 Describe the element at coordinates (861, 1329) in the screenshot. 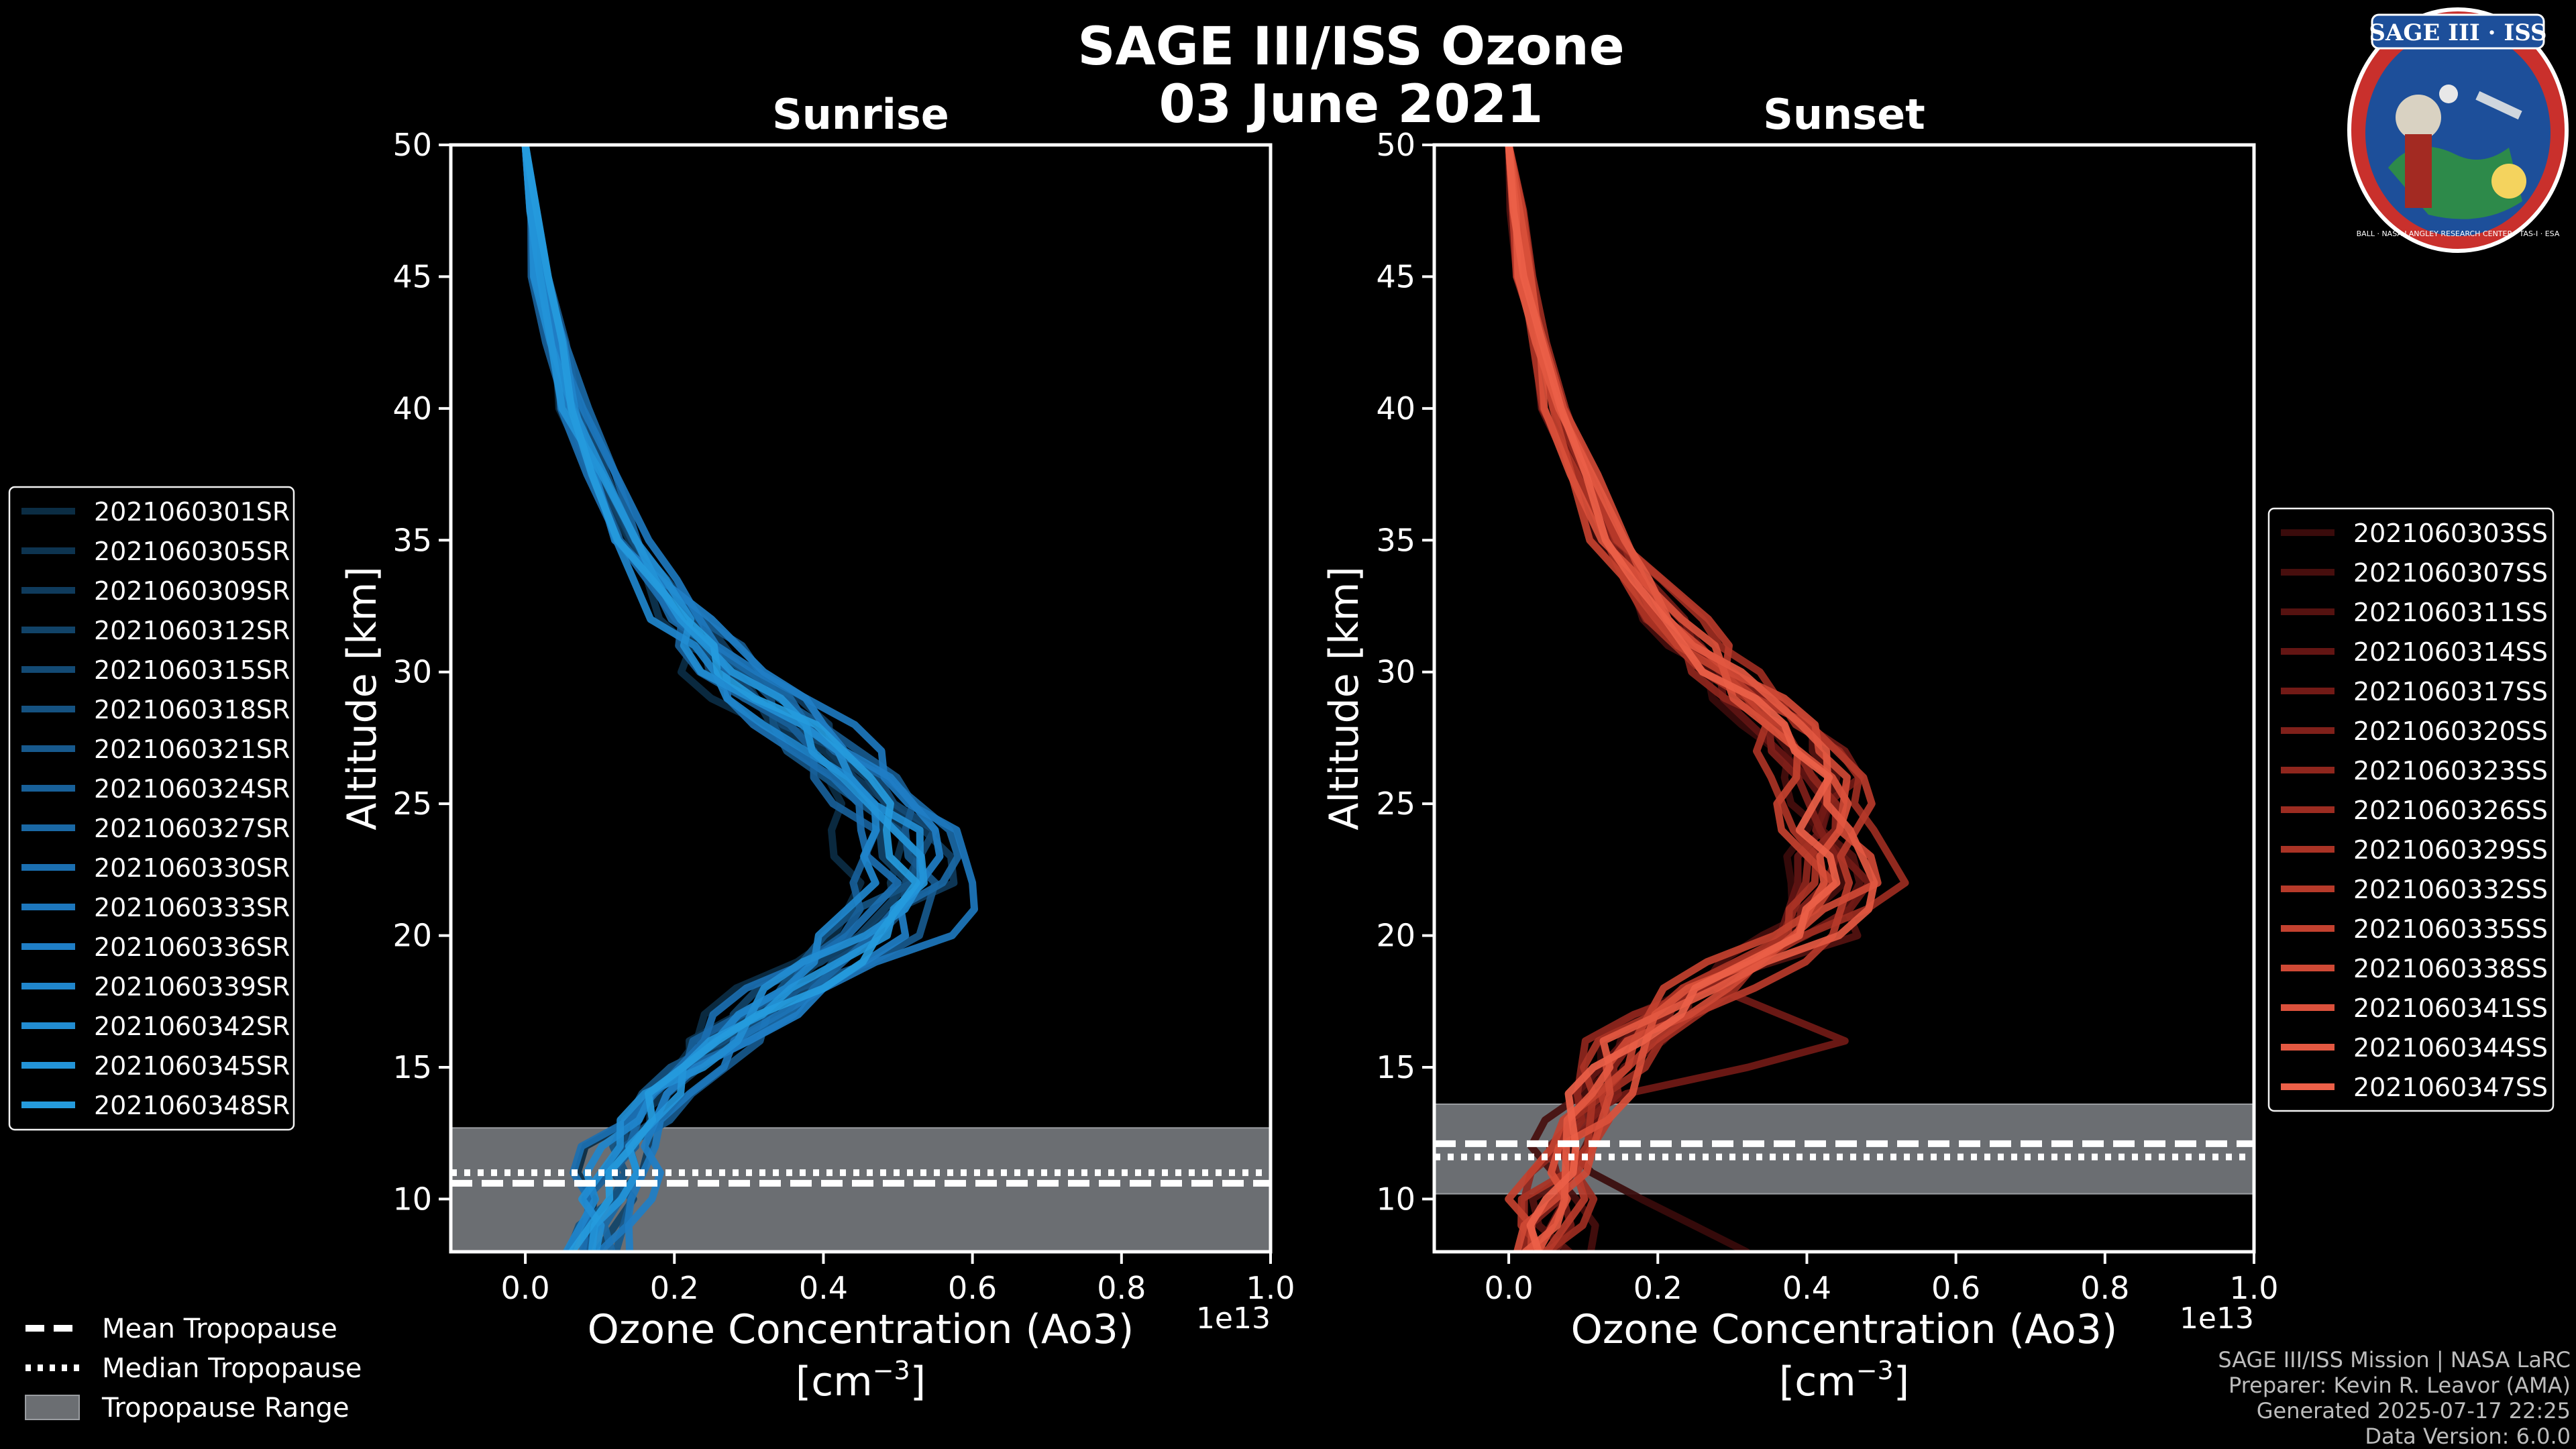

I see `sunrise-x-axis-label: Ozone Concentration (Ao3)` at that location.